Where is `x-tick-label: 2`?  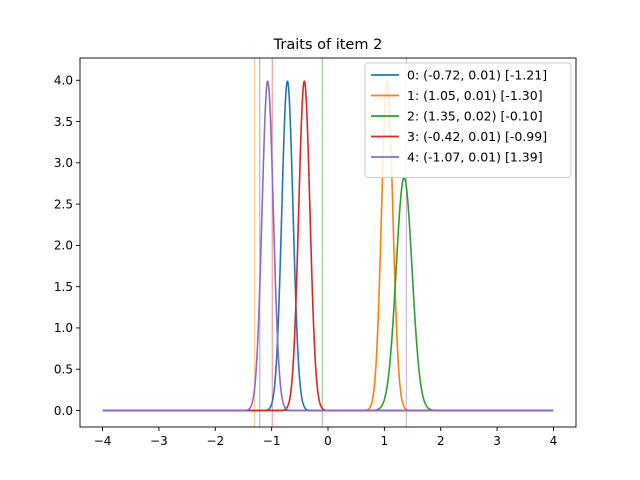
x-tick-label: 2 is located at coordinates (441, 441).